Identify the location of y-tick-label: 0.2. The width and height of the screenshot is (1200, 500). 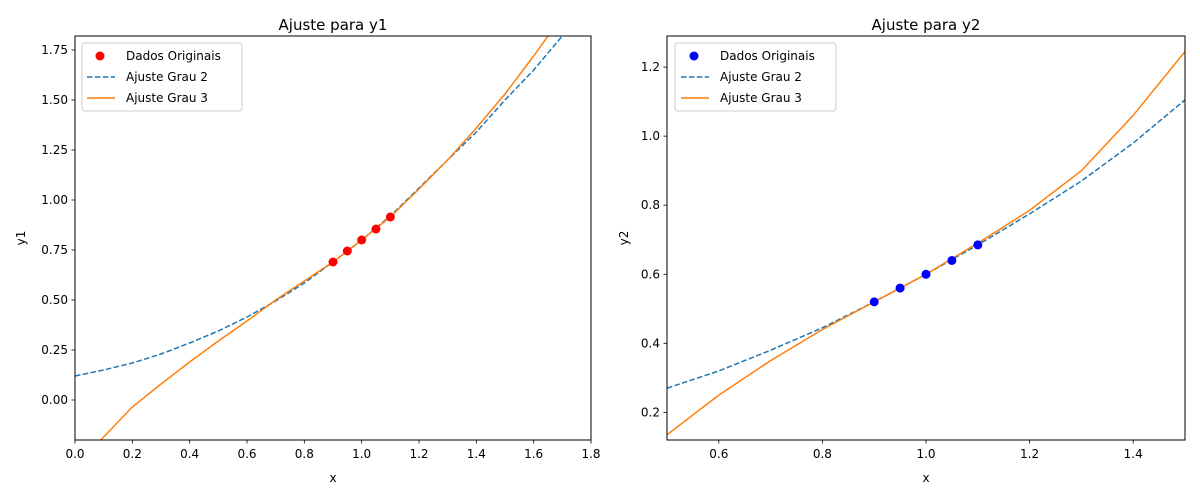
(650, 412).